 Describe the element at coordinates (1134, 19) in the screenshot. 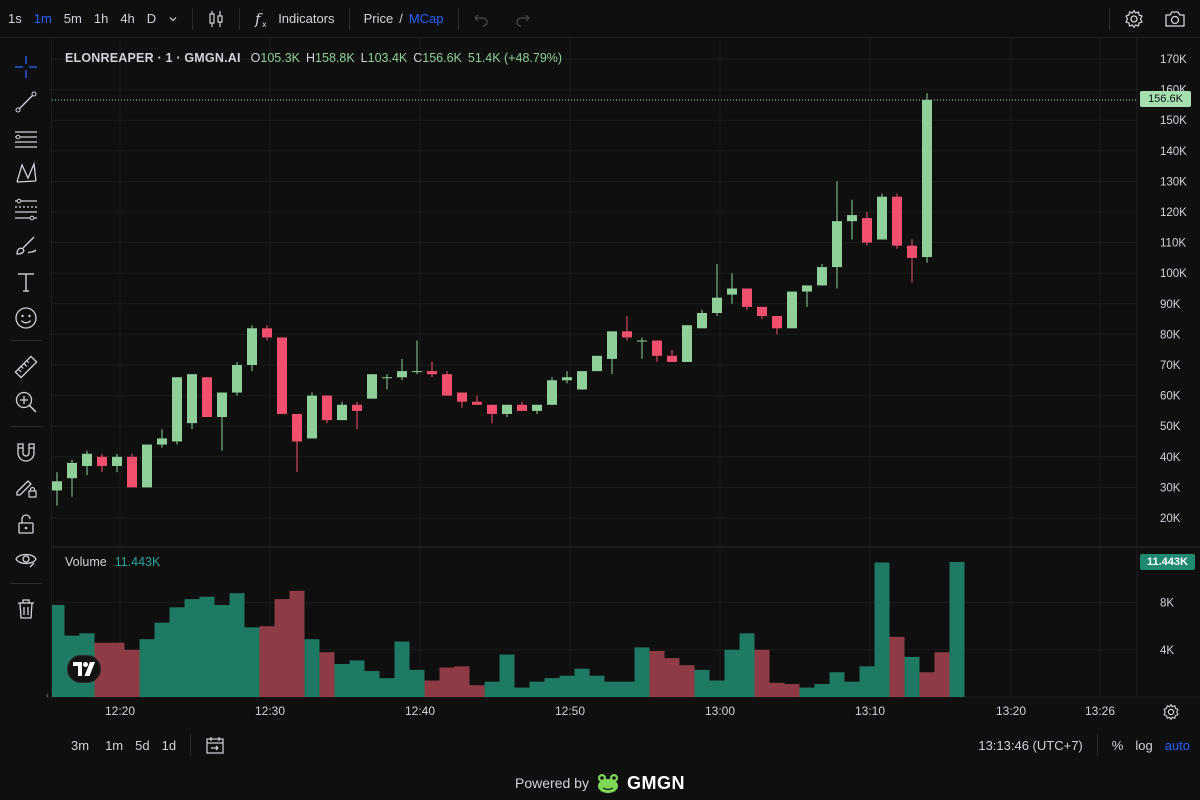

I see `settings-button` at that location.